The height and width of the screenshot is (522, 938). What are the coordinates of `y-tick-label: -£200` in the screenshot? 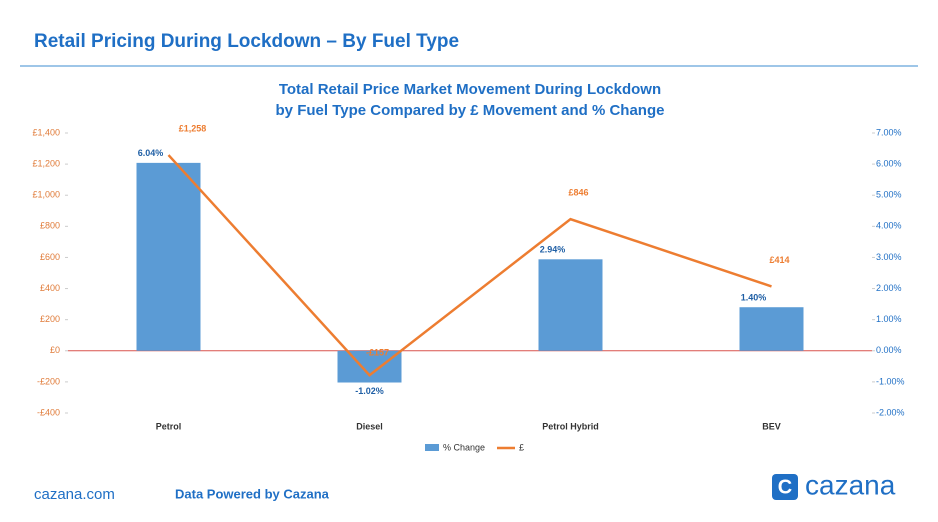 It's located at (48, 381).